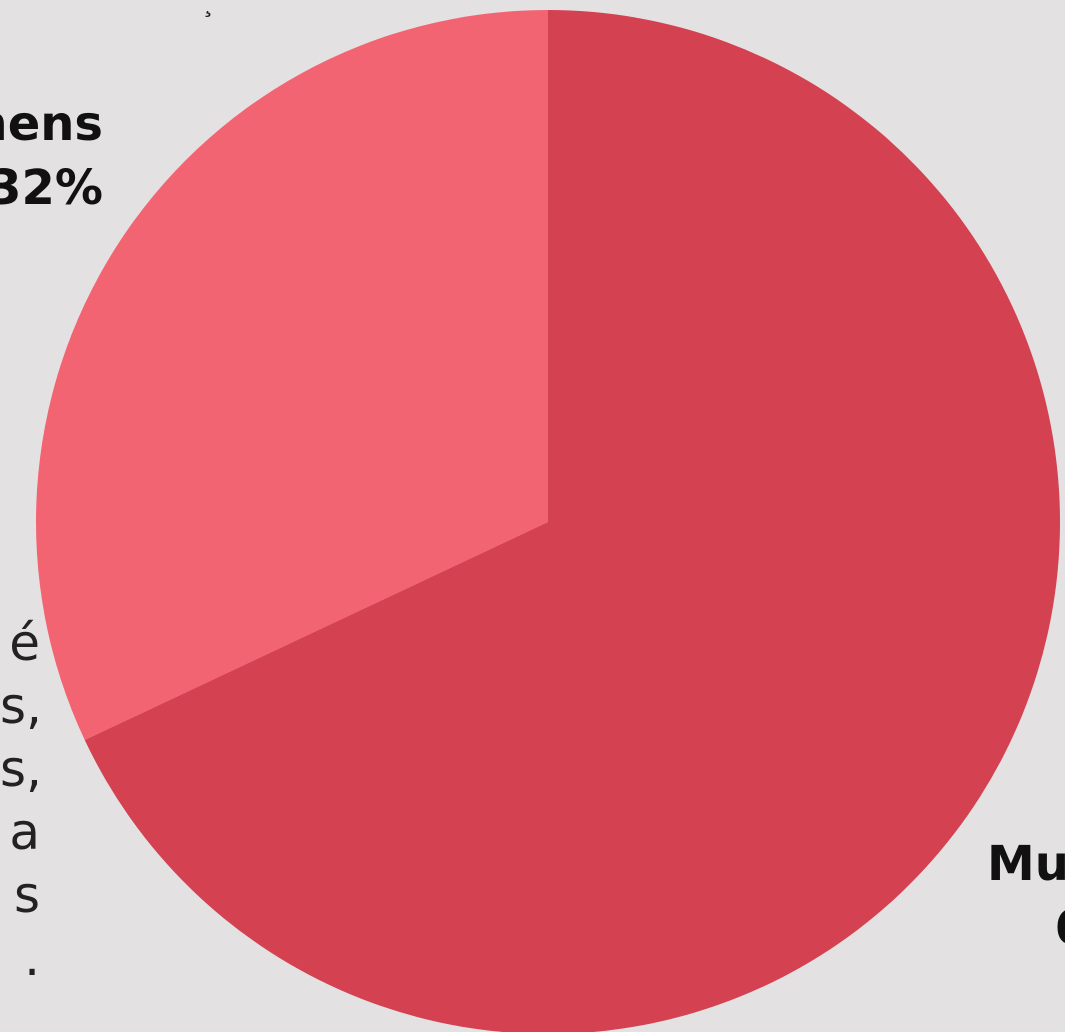 This screenshot has width=1065, height=1032. I want to click on slice-label-name: Mulheres, so click(1026, 864).